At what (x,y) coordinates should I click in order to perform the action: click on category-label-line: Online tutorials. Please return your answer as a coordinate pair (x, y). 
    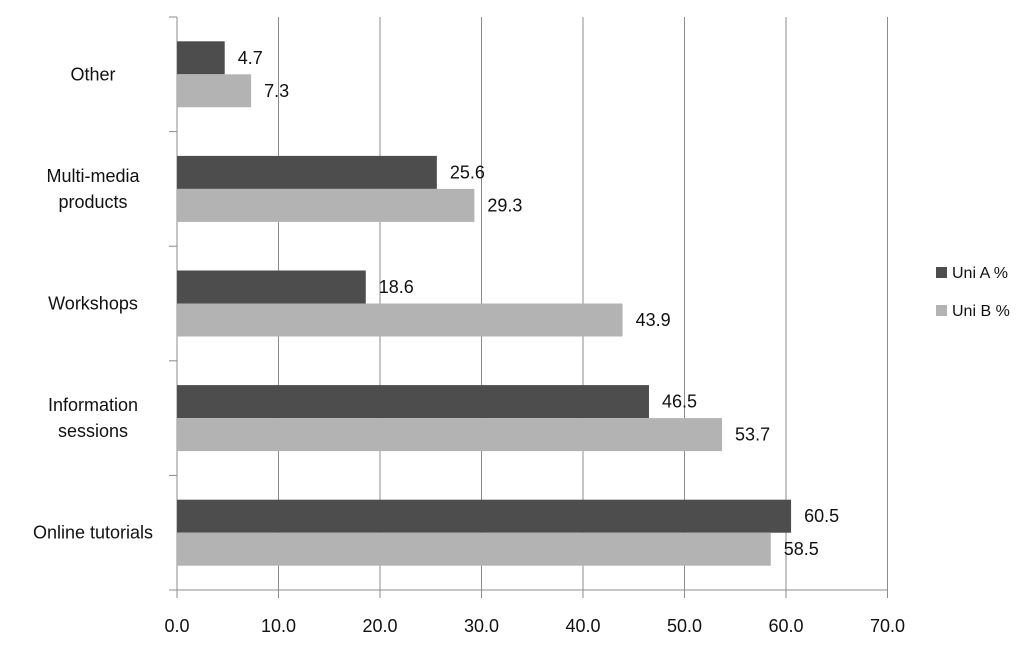
    Looking at the image, I should click on (93, 533).